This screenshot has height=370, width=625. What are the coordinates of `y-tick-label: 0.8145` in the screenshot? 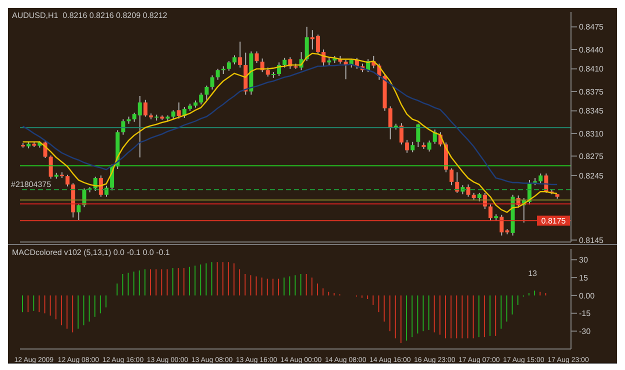 It's located at (591, 240).